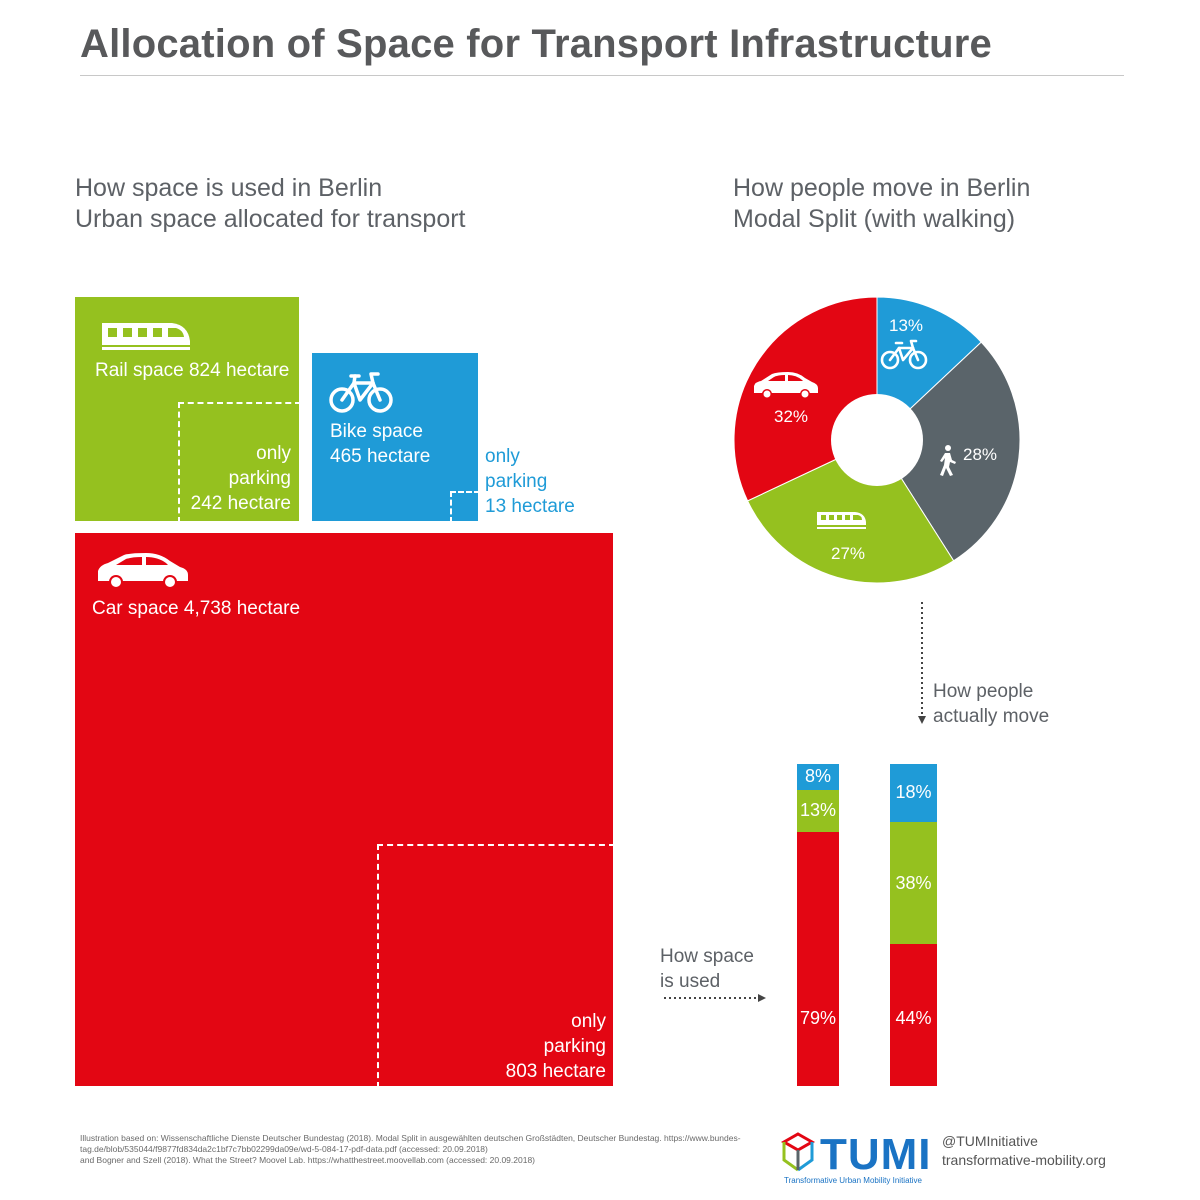  What do you see at coordinates (906, 325) in the screenshot?
I see `slice-label-bike: 13%` at bounding box center [906, 325].